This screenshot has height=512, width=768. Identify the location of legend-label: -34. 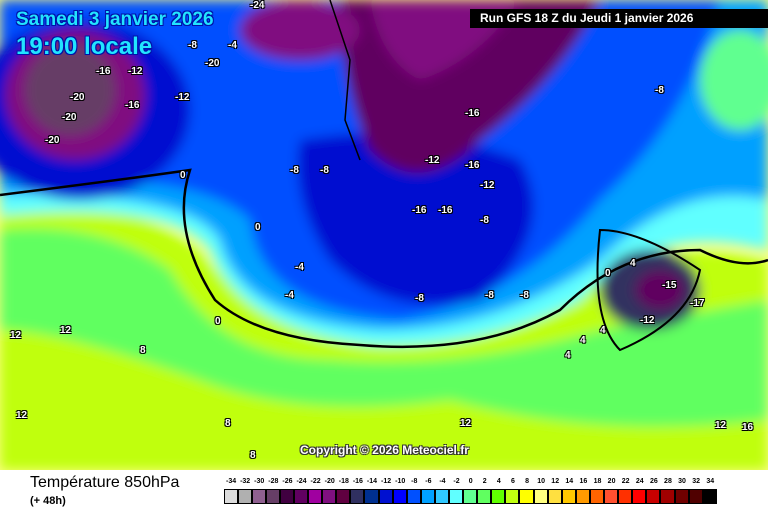
(231, 481).